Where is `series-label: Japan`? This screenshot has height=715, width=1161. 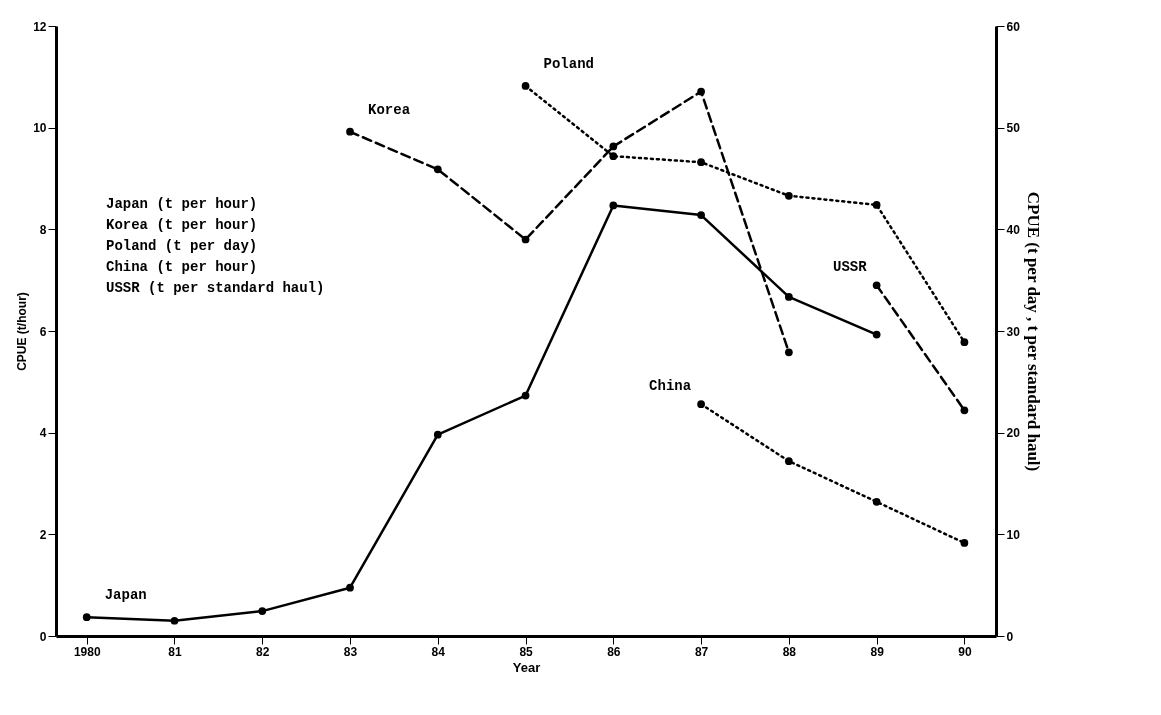
series-label: Japan is located at coordinates (125, 595).